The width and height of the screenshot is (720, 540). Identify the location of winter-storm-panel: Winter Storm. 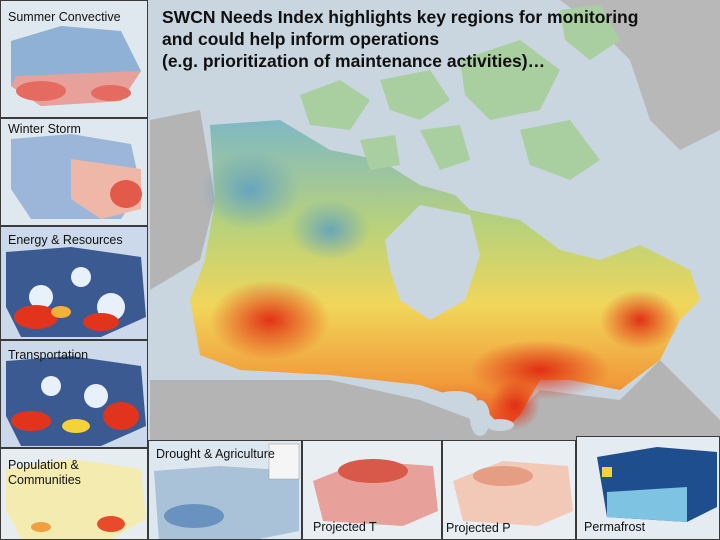
(74, 172).